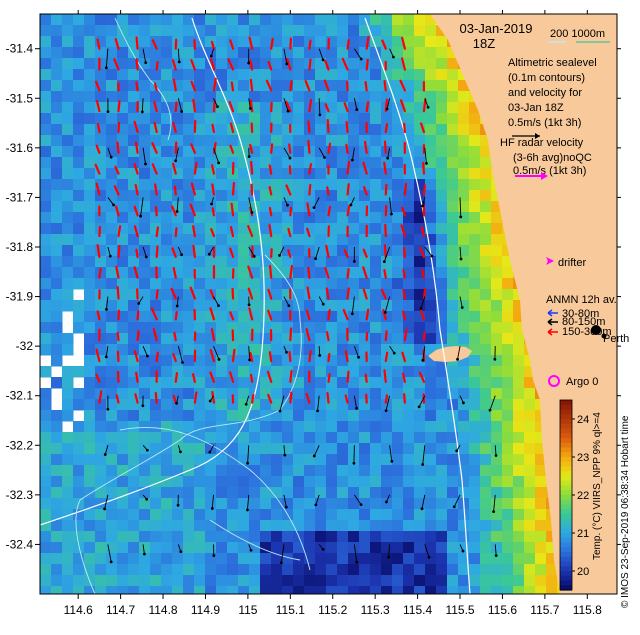 Image resolution: width=640 pixels, height=635 pixels. I want to click on x-tick-label: 115.7, so click(544, 610).